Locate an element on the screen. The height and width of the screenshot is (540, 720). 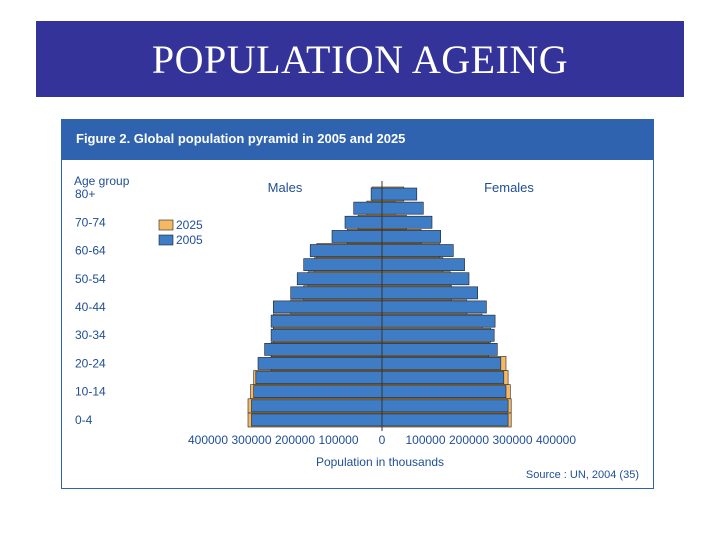
bar-2005-males-80+ is located at coordinates (376, 194).